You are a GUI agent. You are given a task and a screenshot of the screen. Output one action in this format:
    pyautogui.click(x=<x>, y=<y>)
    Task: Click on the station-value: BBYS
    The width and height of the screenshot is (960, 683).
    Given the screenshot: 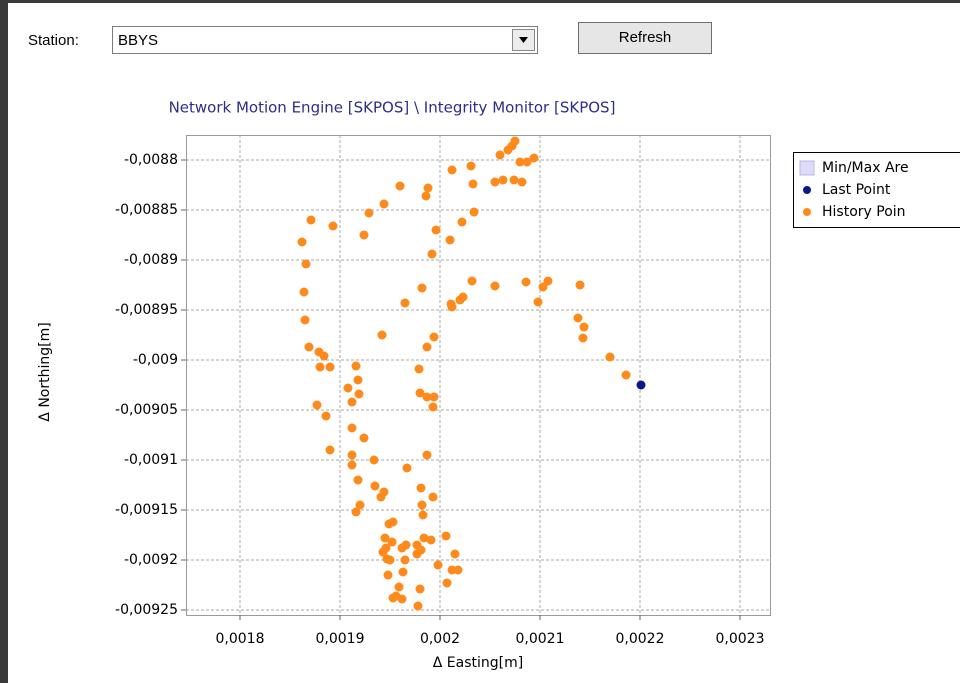 What is the action you would take?
    pyautogui.click(x=138, y=40)
    